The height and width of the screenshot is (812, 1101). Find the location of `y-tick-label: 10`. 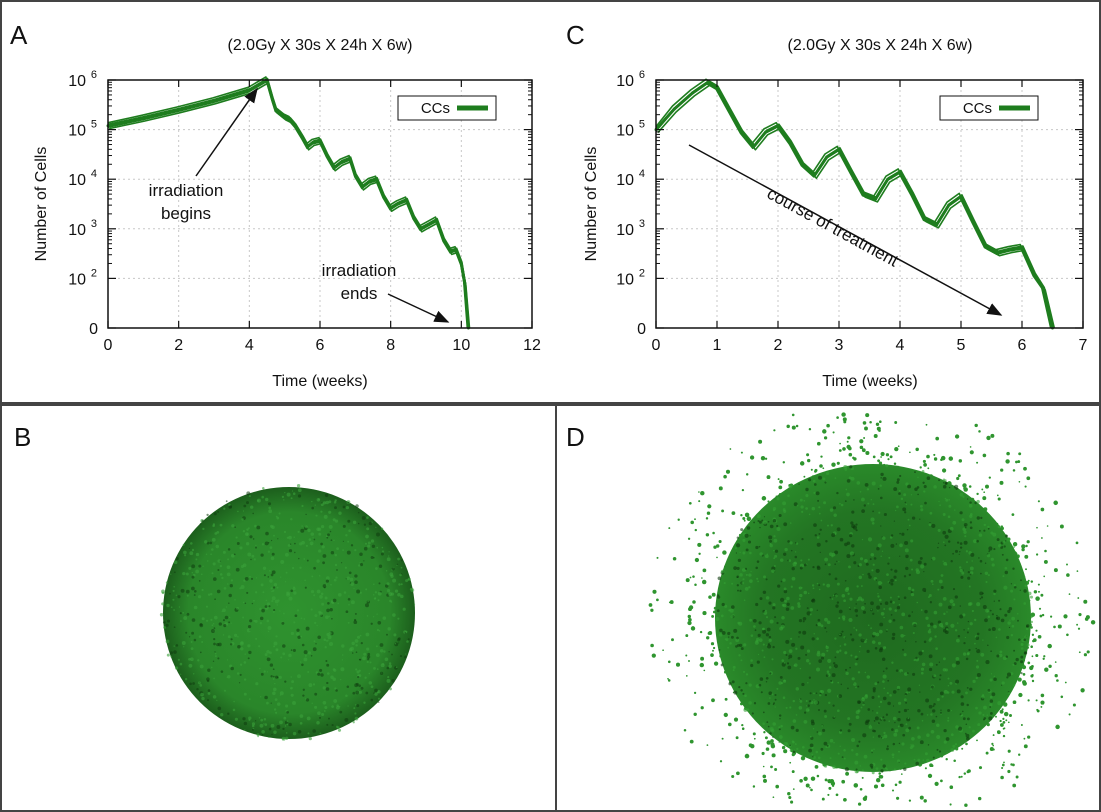

y-tick-label: 10 is located at coordinates (77, 279).